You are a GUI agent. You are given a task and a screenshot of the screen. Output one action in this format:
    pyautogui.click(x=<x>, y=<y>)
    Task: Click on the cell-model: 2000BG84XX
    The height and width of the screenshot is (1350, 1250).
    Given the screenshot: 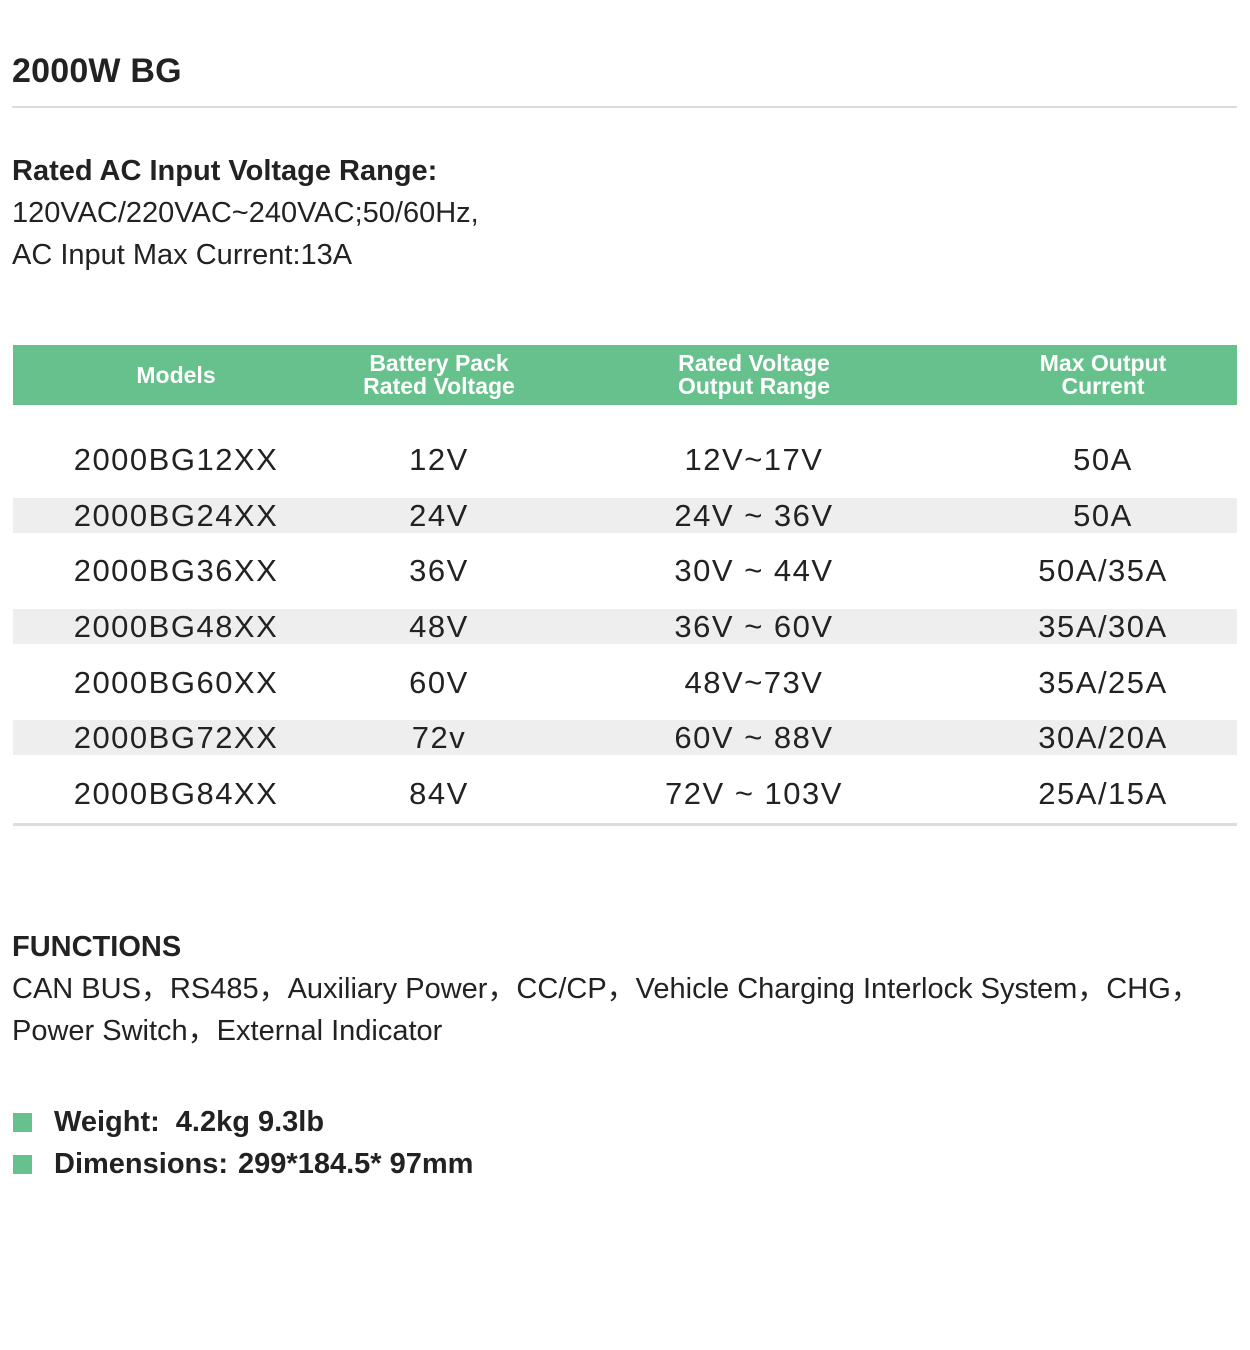 What is the action you would take?
    pyautogui.click(x=176, y=793)
    